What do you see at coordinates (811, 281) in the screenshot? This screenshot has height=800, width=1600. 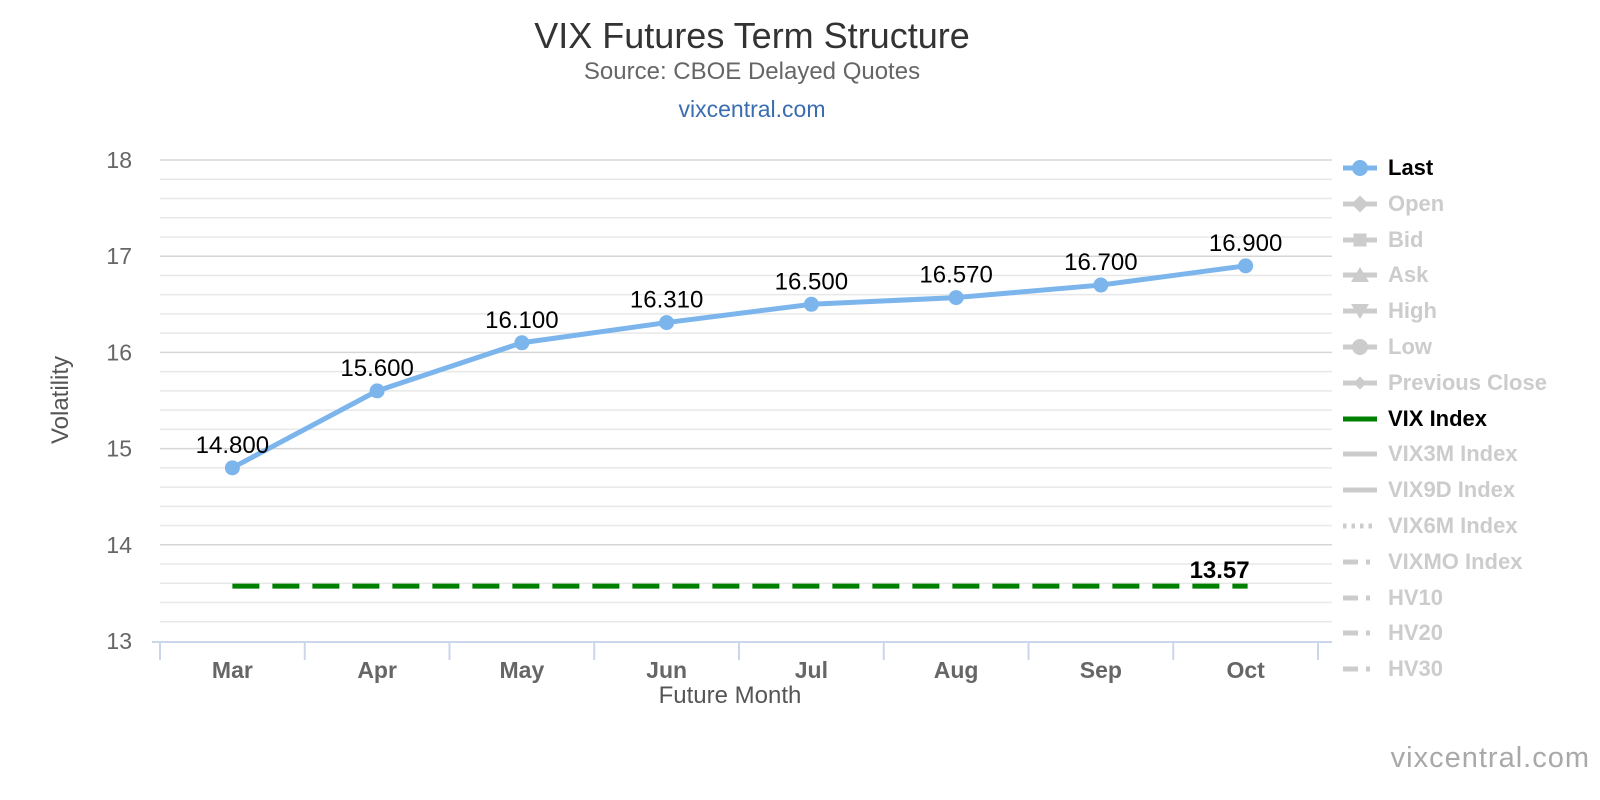 I see `last-series-data-label: 16.500` at bounding box center [811, 281].